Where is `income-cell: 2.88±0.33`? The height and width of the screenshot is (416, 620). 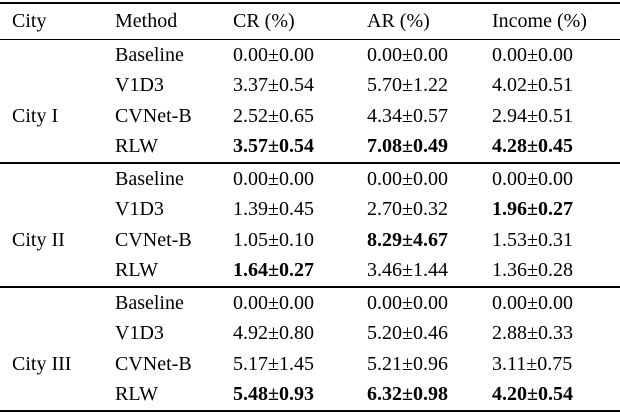 income-cell: 2.88±0.33 is located at coordinates (532, 333).